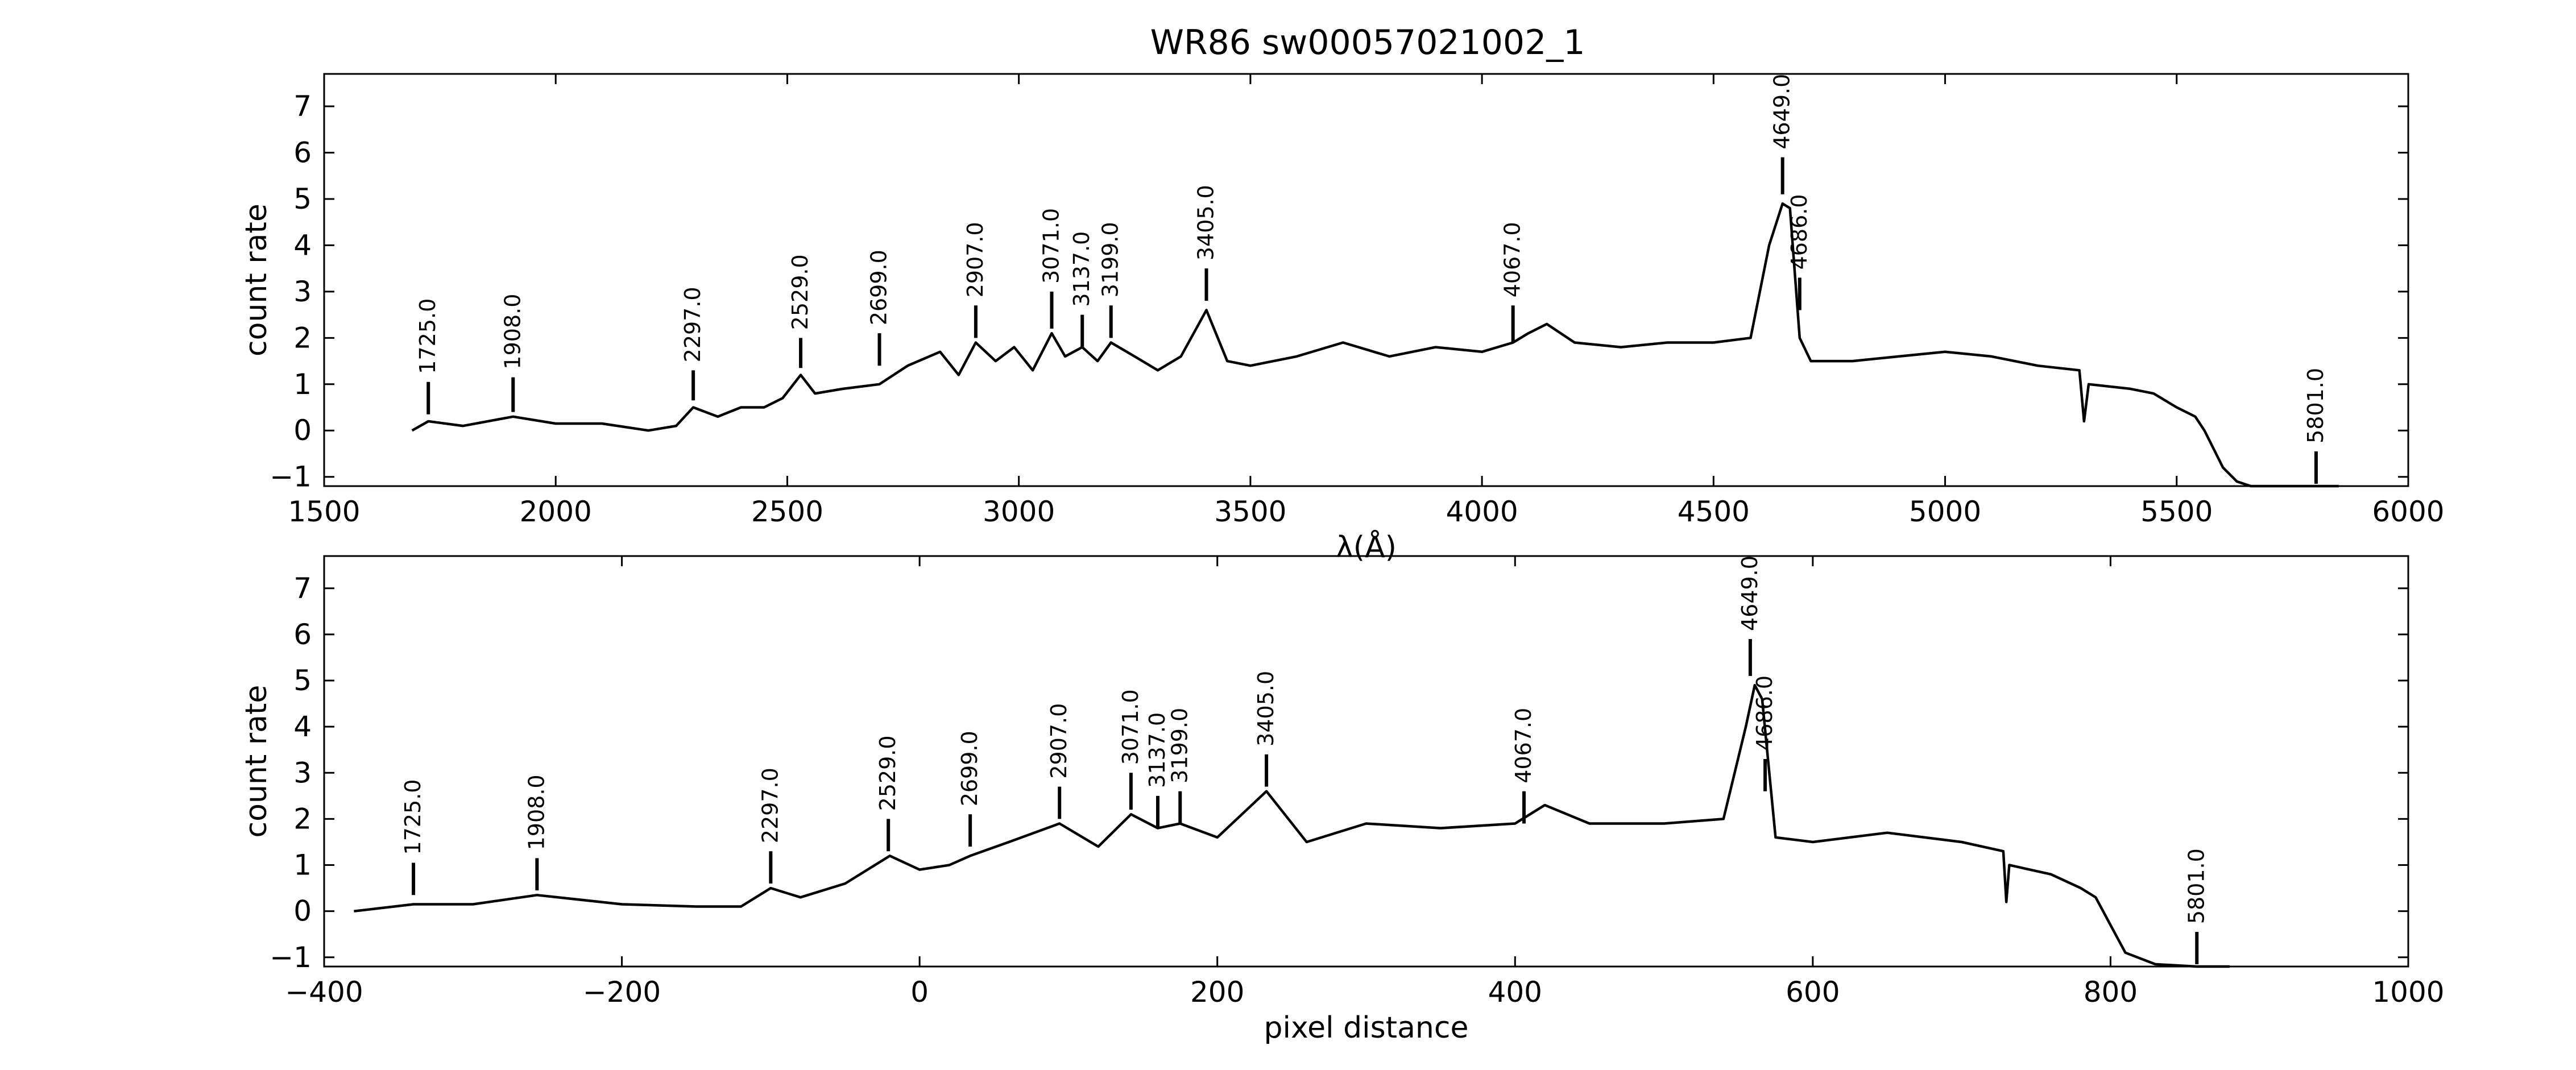 This screenshot has height=1070, width=2576. I want to click on x-tick-label: −200, so click(622, 993).